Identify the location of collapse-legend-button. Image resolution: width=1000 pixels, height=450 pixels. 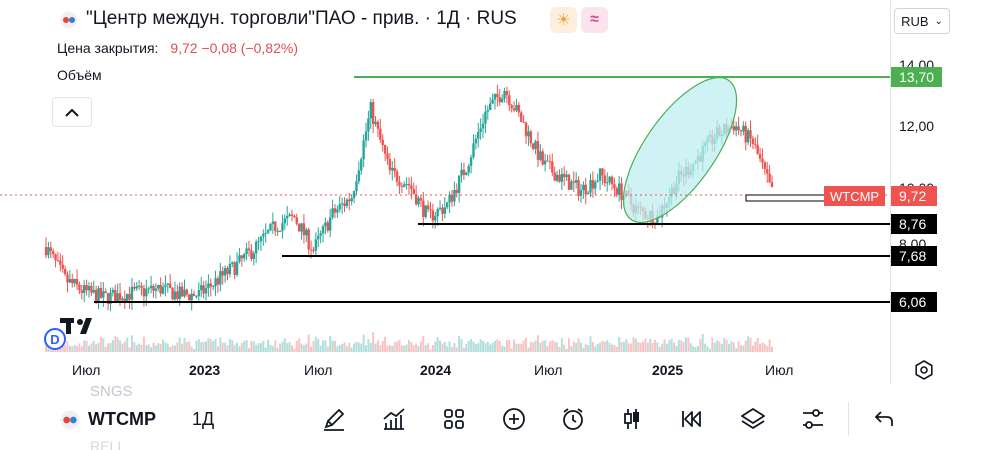
(72, 112).